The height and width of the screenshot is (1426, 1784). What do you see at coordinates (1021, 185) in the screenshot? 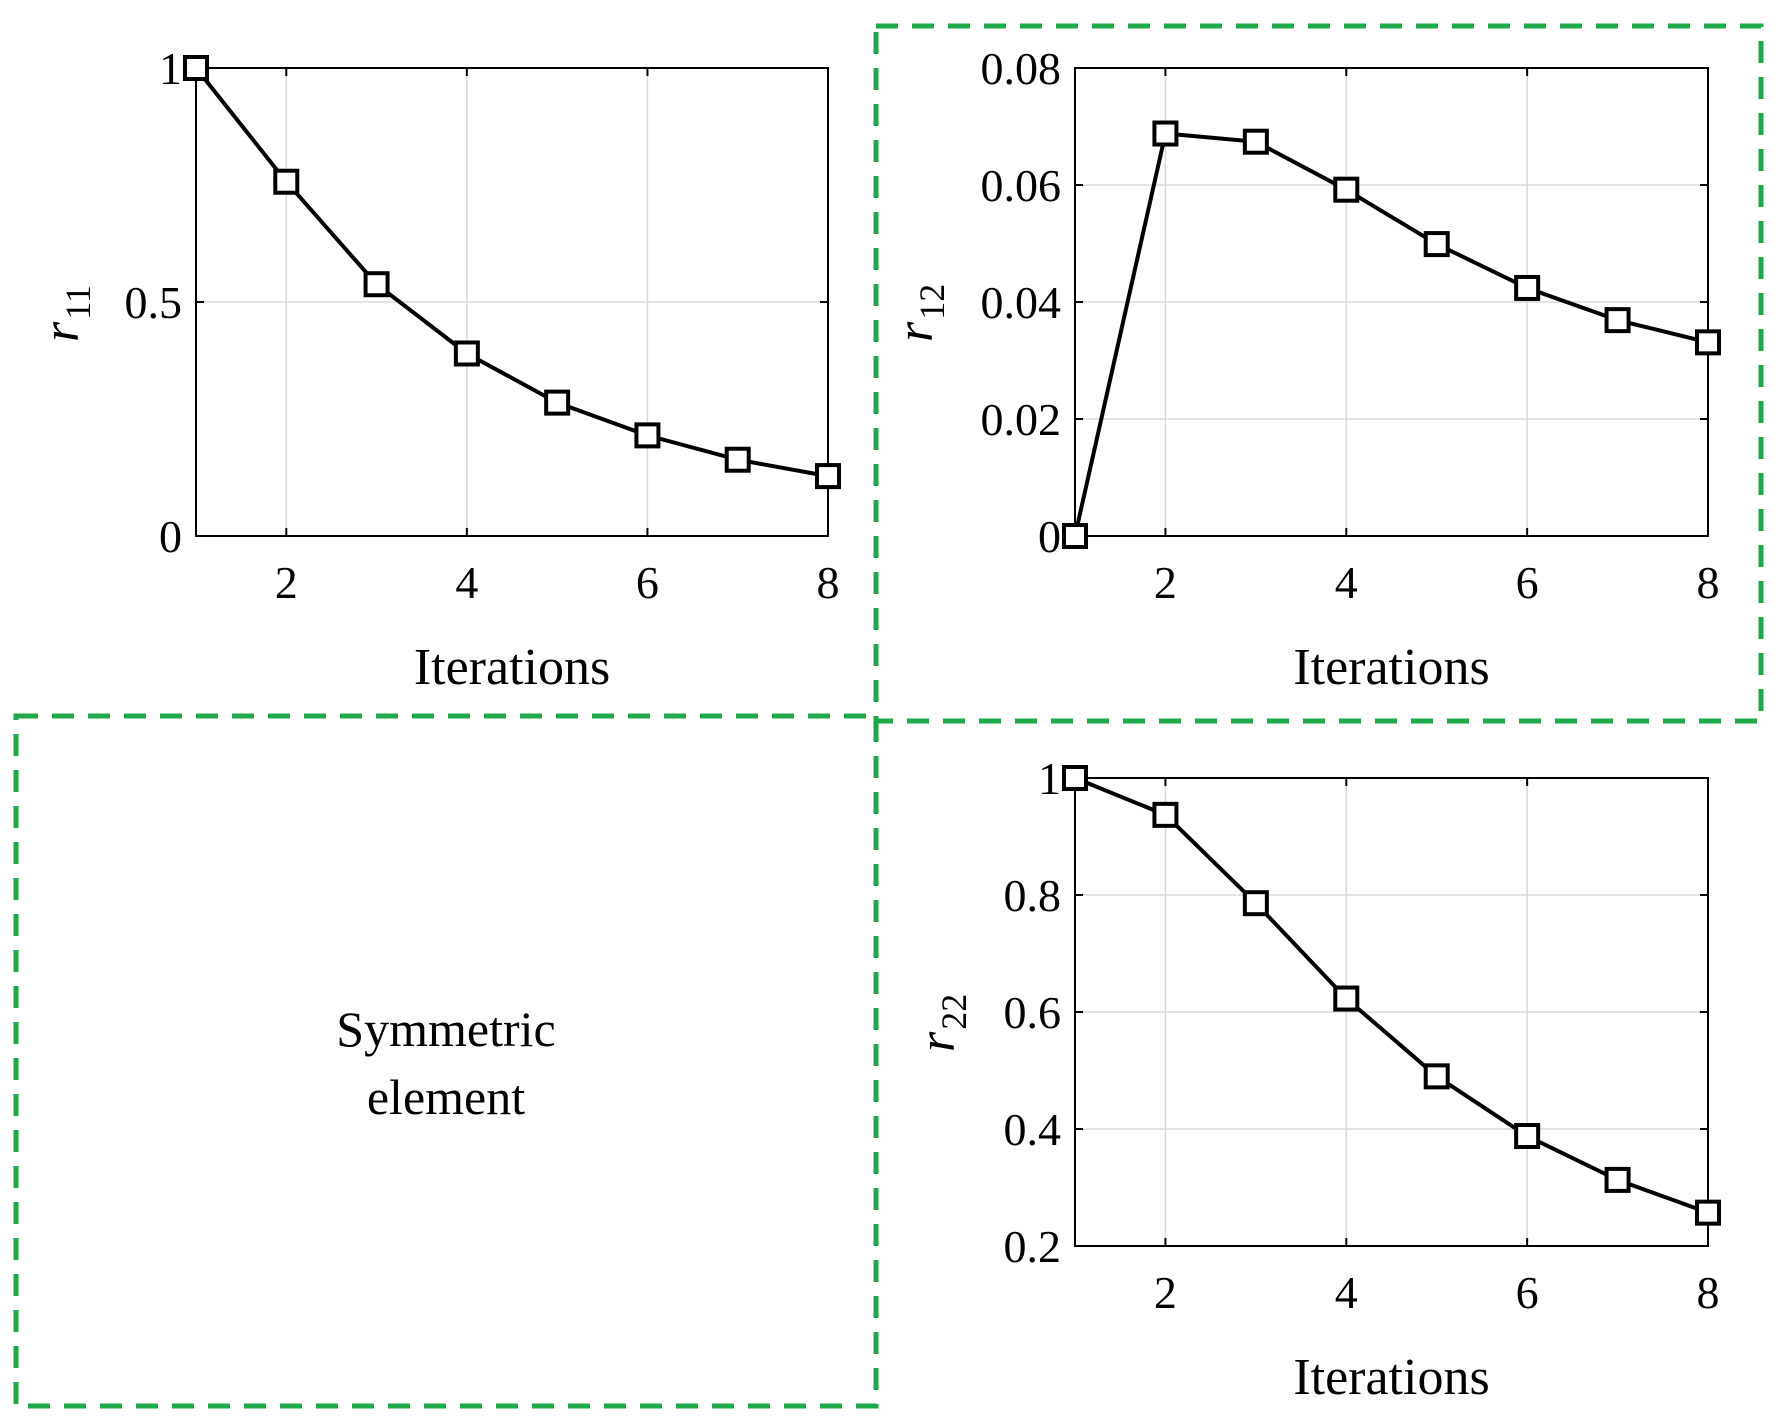
I see `y-tick-label: 0.06` at bounding box center [1021, 185].